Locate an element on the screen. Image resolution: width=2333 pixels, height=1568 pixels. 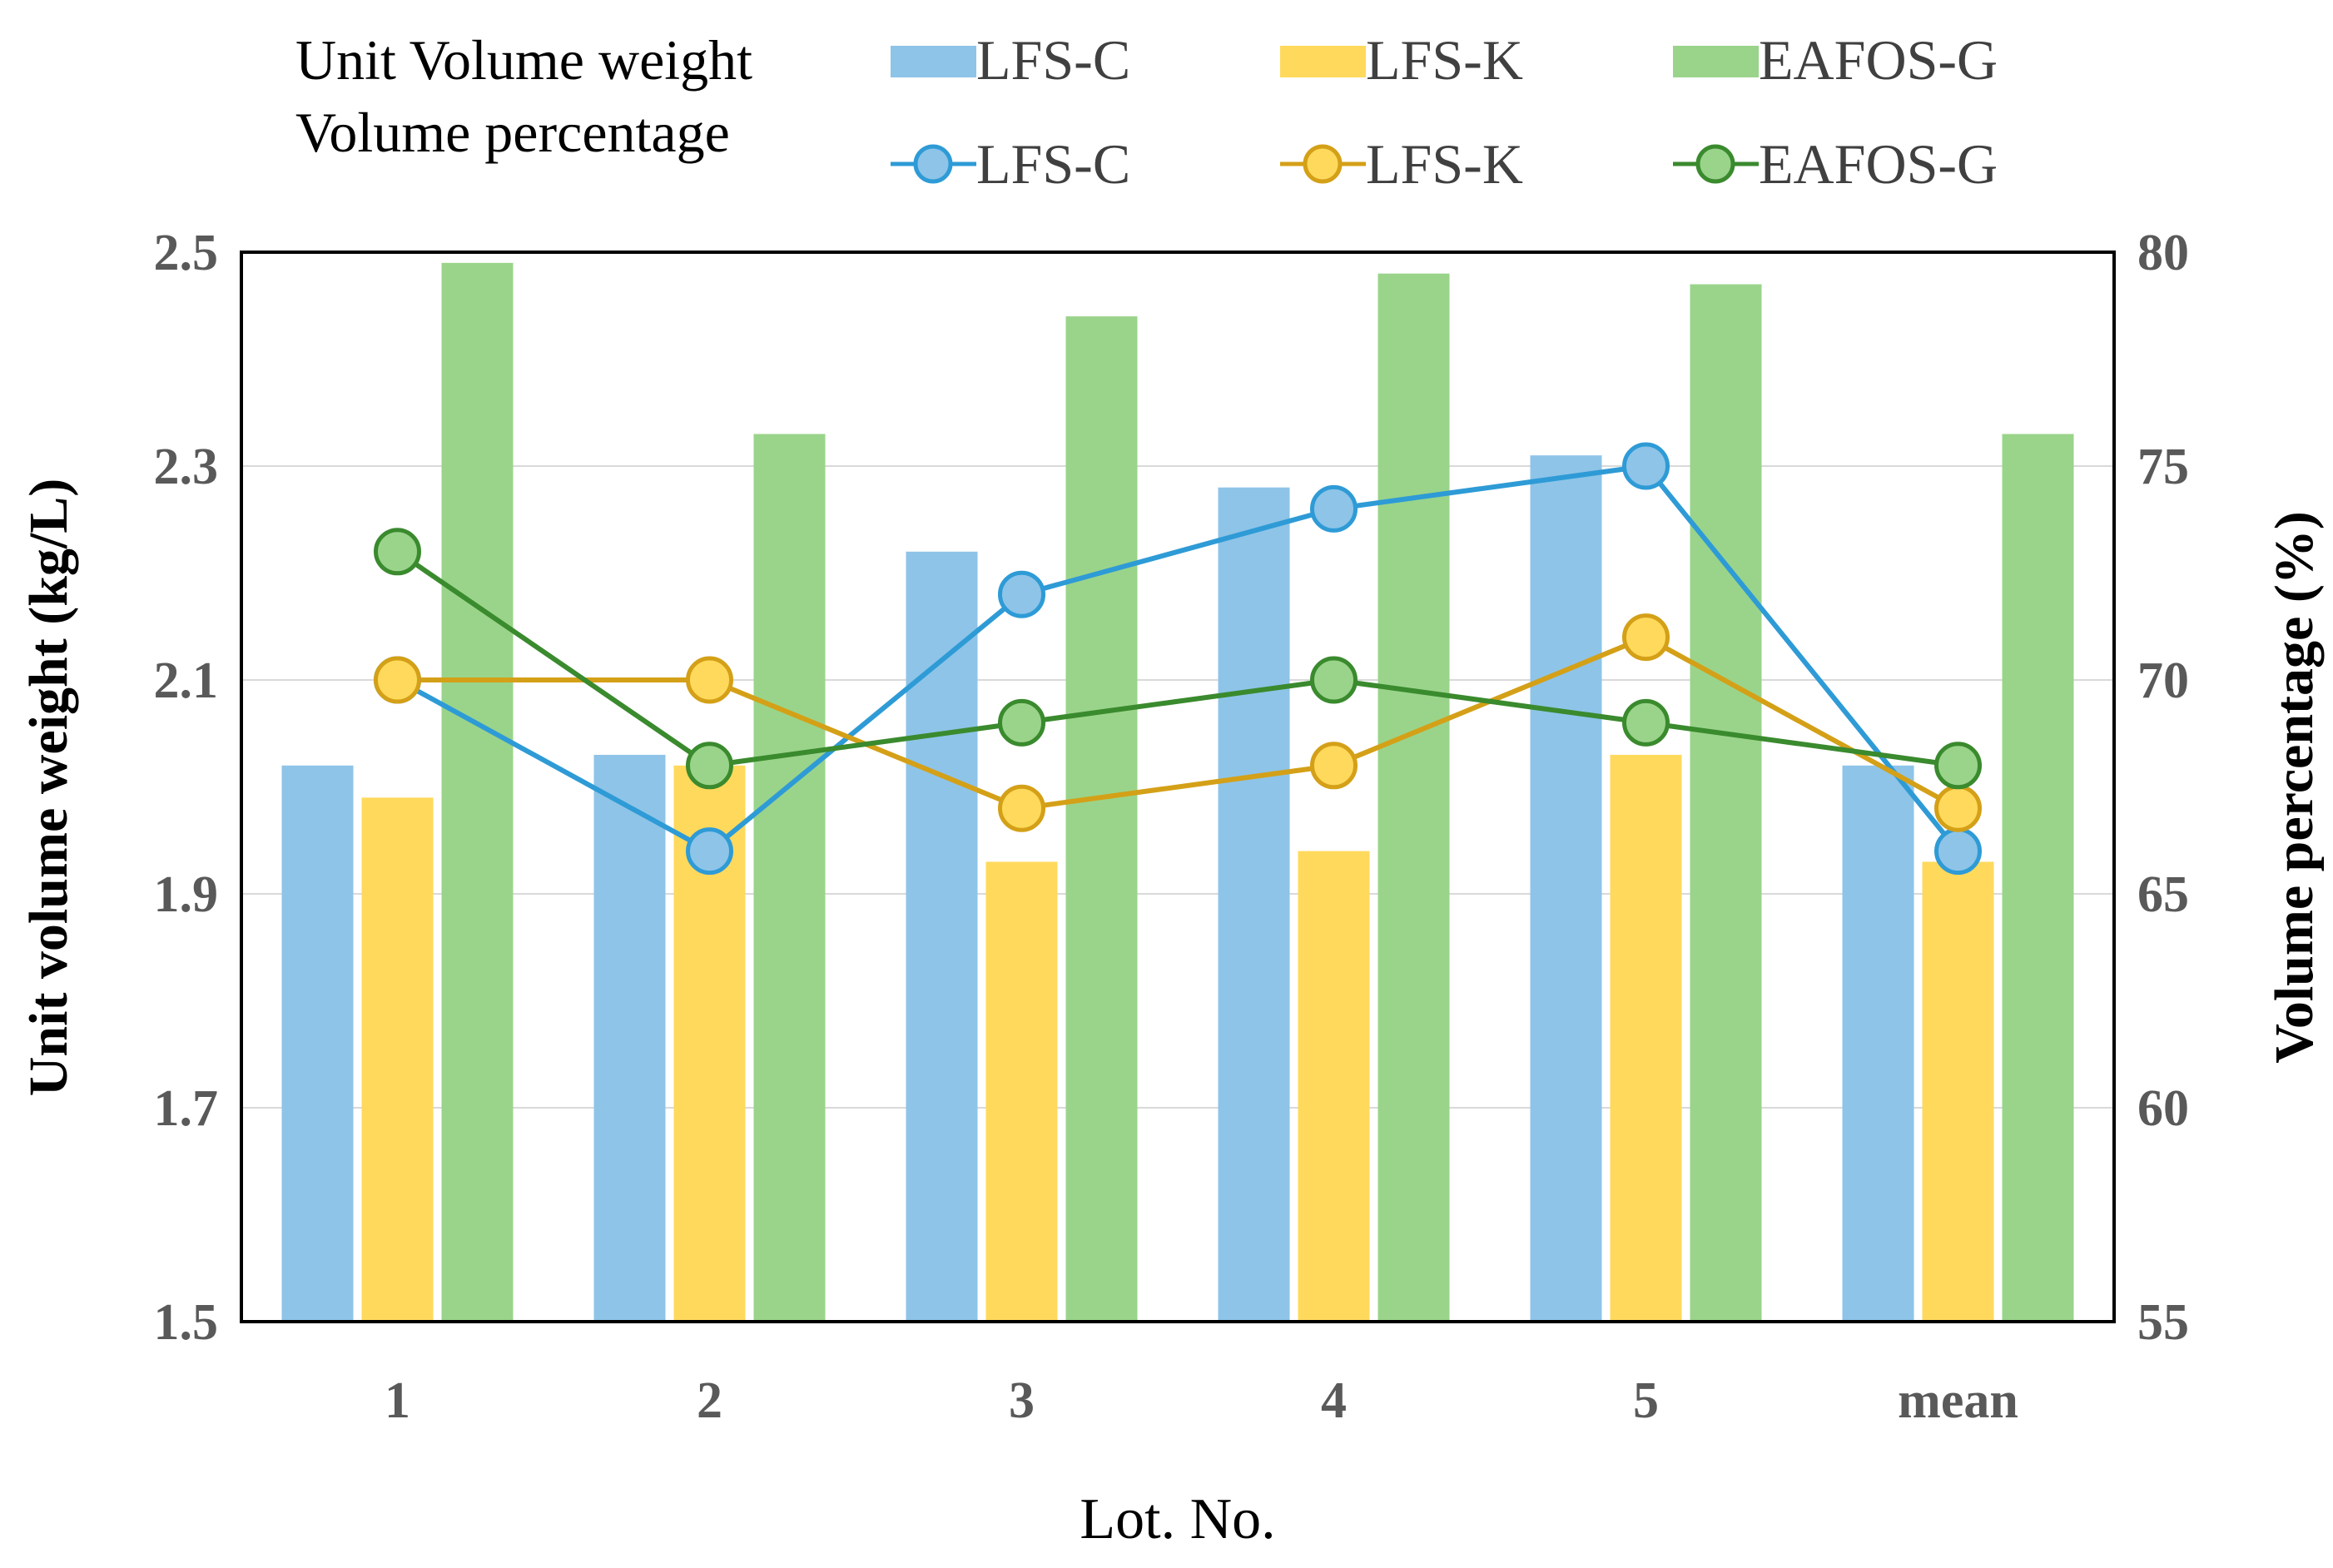
y-tick-label: 1.7 is located at coordinates (186, 1108).